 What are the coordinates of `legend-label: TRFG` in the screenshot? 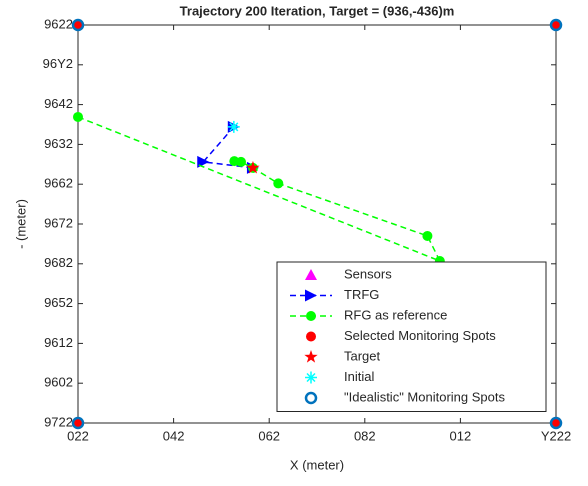 It's located at (361, 294).